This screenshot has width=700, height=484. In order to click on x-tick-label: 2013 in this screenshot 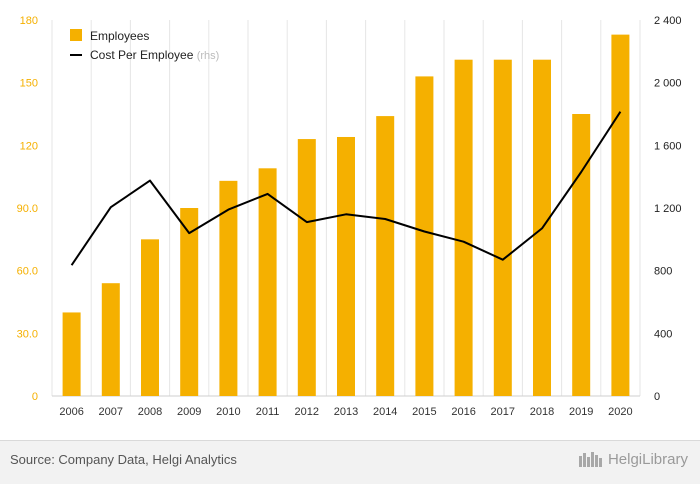, I will do `click(346, 412)`.